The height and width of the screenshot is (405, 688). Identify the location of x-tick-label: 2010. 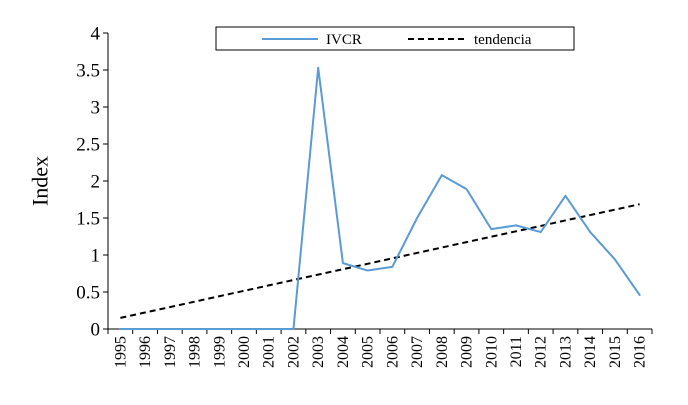
(491, 352).